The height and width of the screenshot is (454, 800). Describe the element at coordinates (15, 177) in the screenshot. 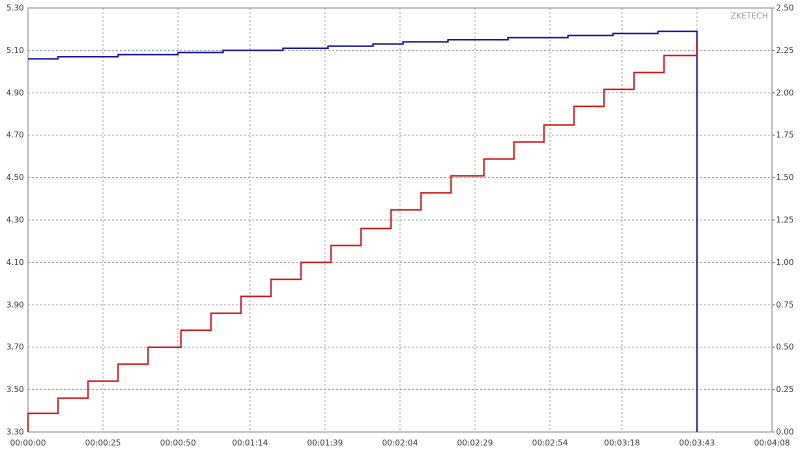

I see `y-tick-label: 4.50` at that location.